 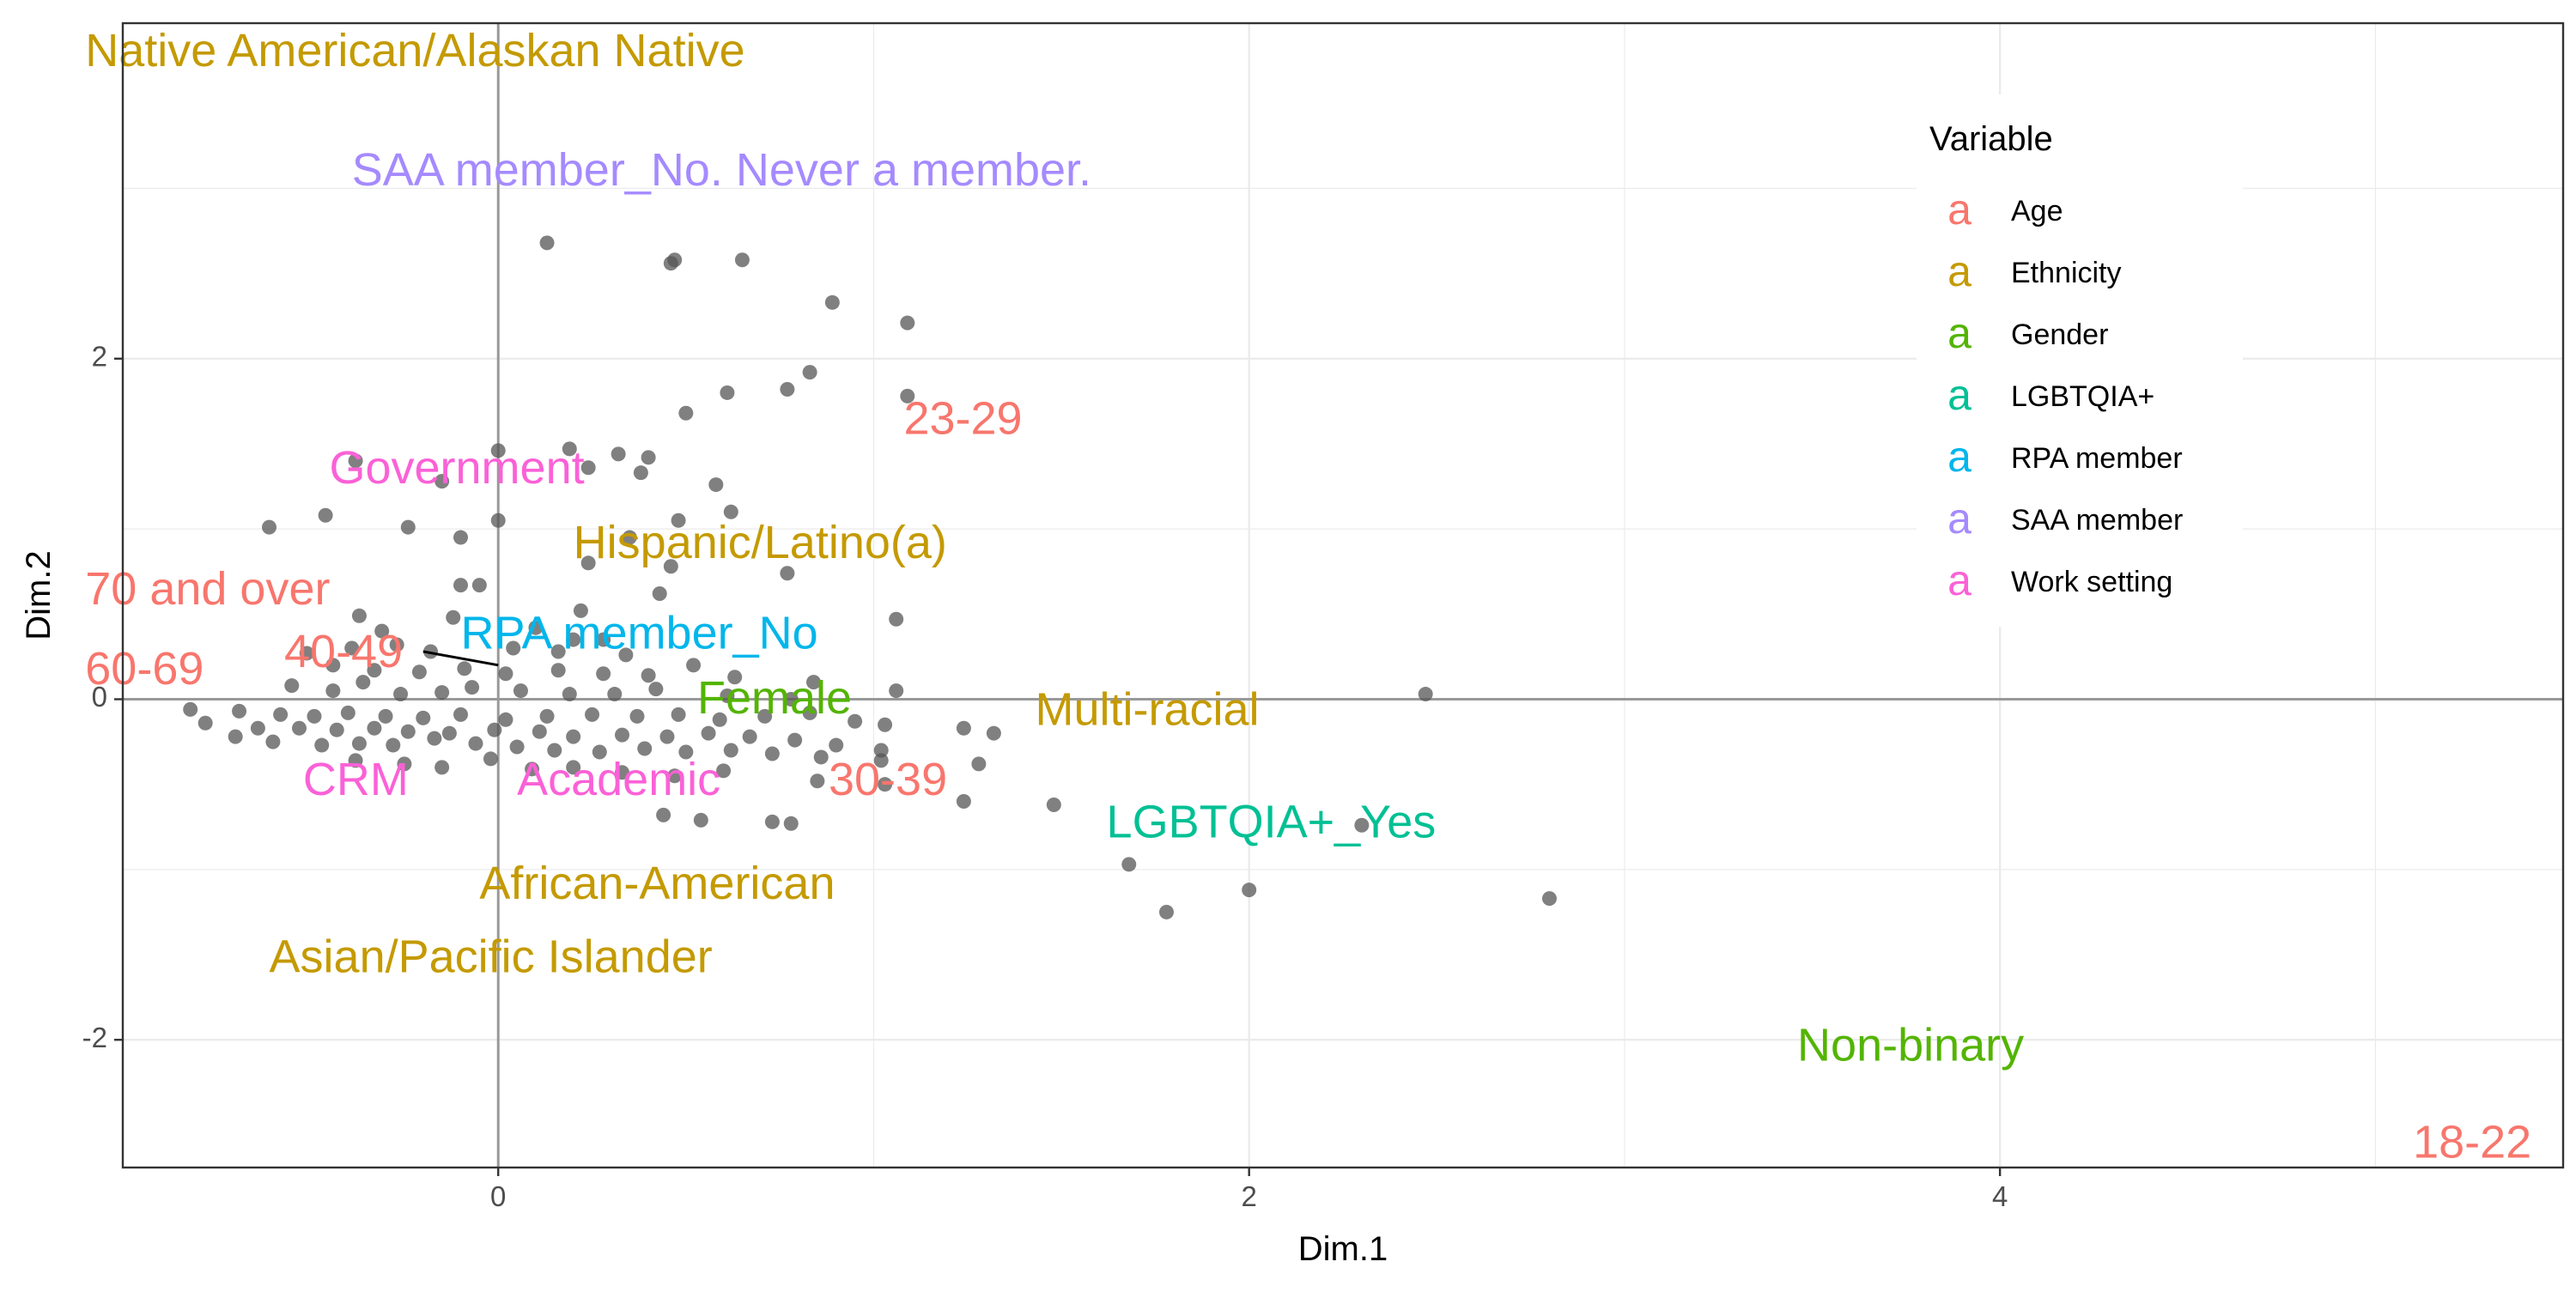 I want to click on category-label: 60-69, so click(x=144, y=669).